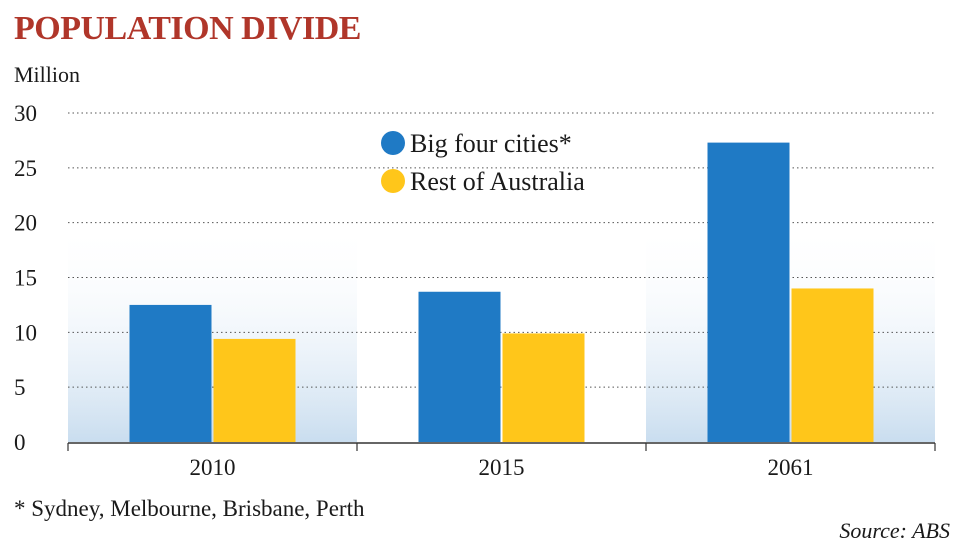 The height and width of the screenshot is (559, 964). What do you see at coordinates (543, 387) in the screenshot?
I see `bar-rest-of-australia-2015` at bounding box center [543, 387].